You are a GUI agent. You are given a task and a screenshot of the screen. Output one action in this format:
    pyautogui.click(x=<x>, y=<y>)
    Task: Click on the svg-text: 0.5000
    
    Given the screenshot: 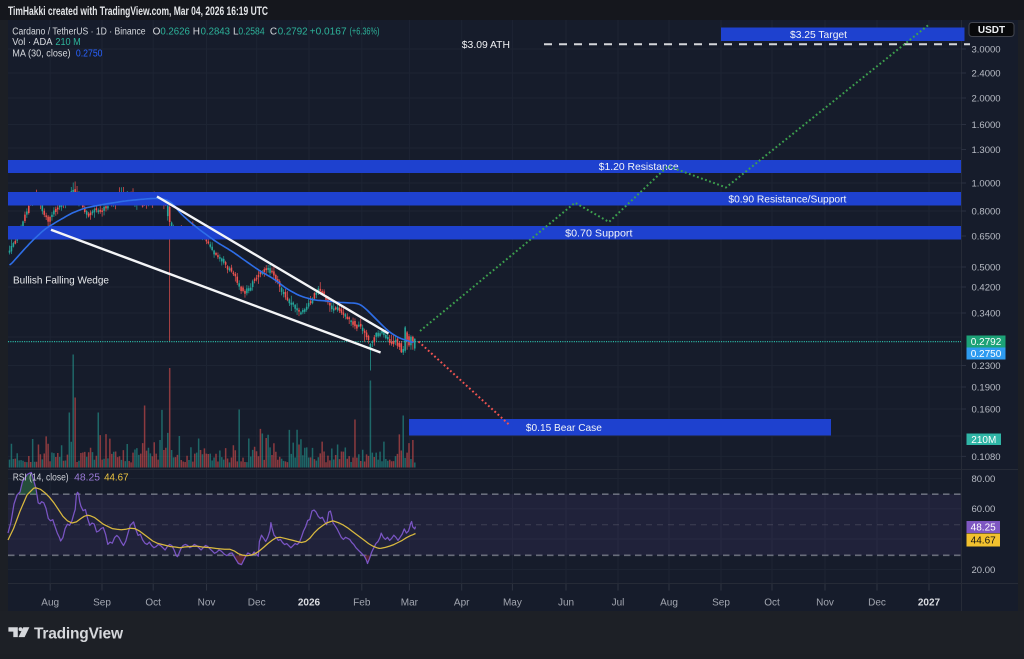 What is the action you would take?
    pyautogui.click(x=986, y=267)
    